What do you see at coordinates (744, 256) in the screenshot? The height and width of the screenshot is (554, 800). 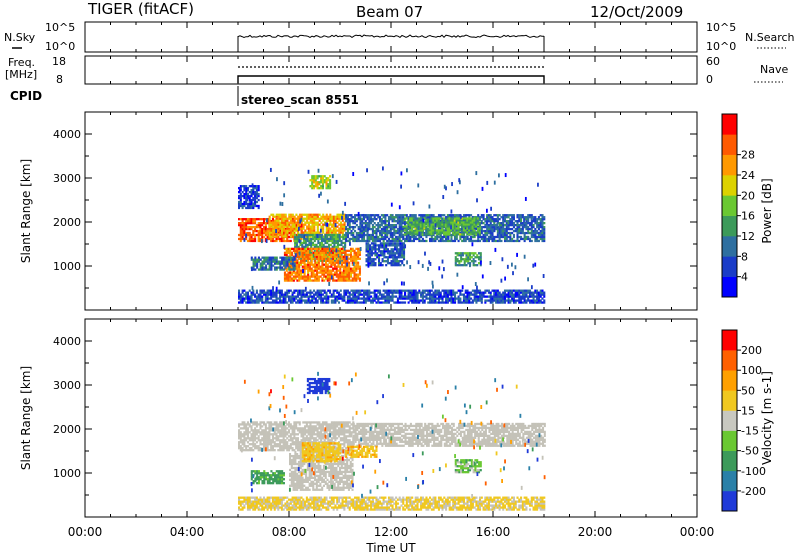 I see `colorbar-tick-label: 8` at bounding box center [744, 256].